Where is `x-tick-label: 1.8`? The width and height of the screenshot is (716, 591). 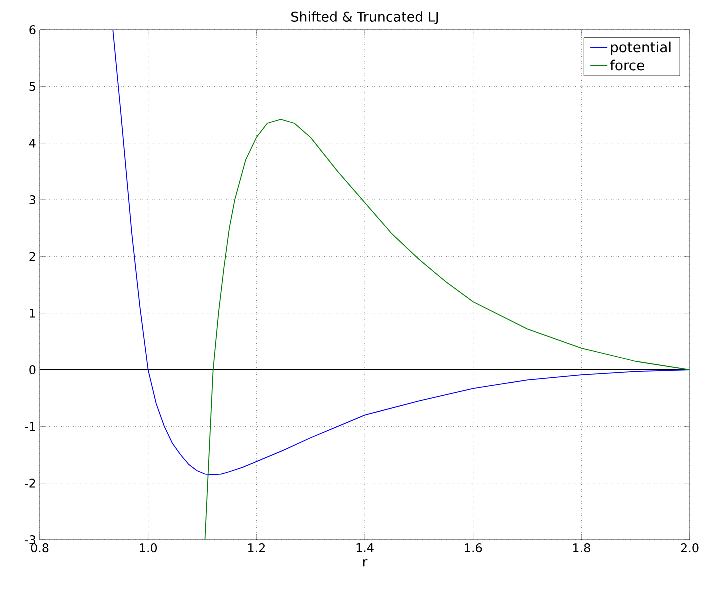 x-tick-label: 1.8 is located at coordinates (581, 548).